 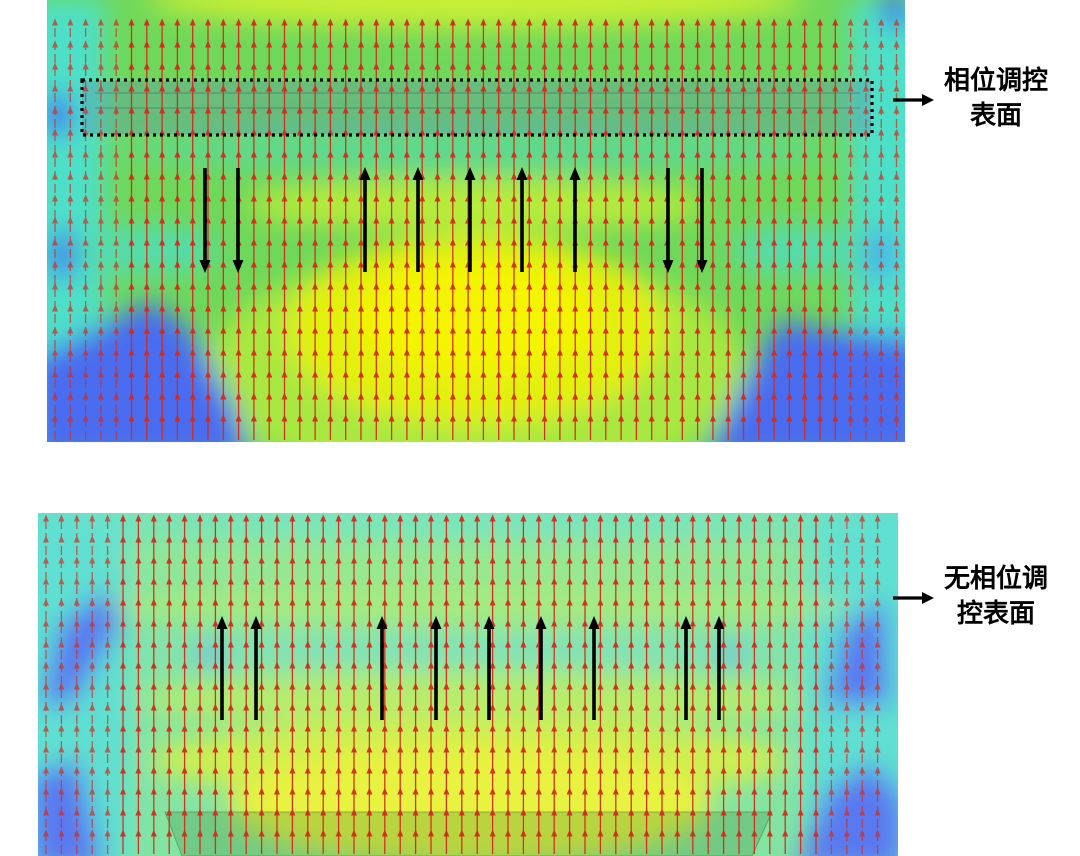 I want to click on top-label-line1: 相位调控, so click(x=996, y=80).